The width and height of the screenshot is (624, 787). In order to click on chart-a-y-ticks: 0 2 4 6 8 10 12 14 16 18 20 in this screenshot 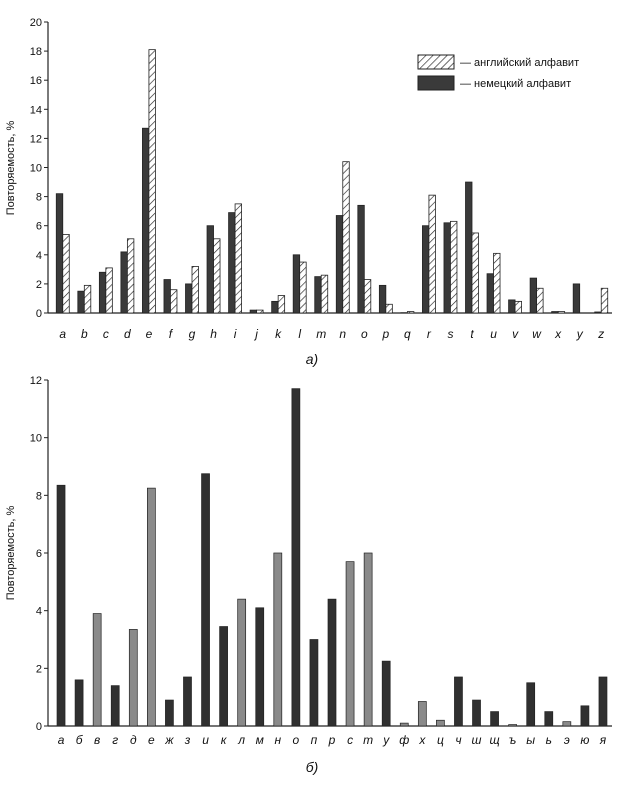, I will do `click(39, 168)`.